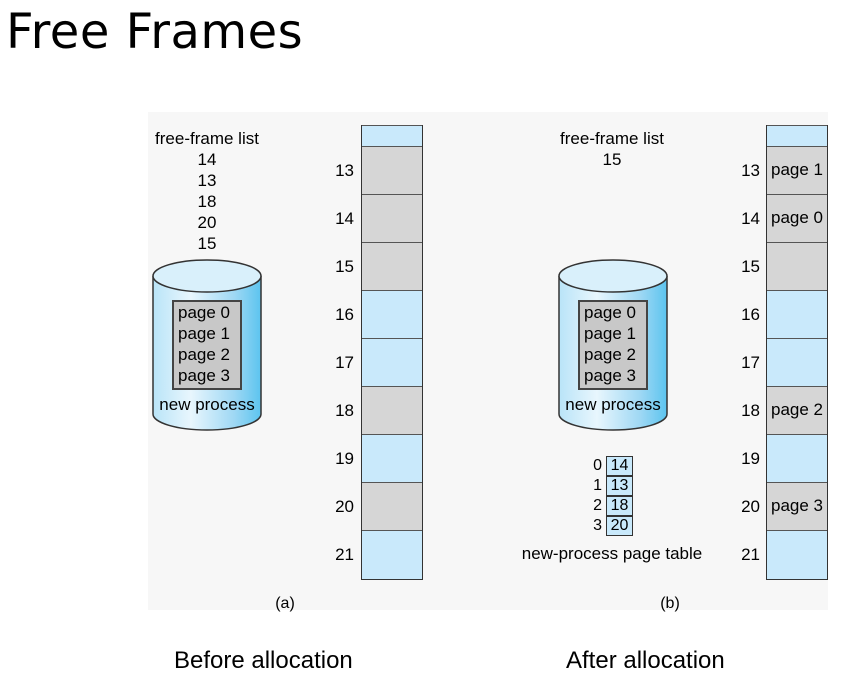 This screenshot has height=698, width=864. Describe the element at coordinates (597, 485) in the screenshot. I see `page-table-index: 1` at that location.